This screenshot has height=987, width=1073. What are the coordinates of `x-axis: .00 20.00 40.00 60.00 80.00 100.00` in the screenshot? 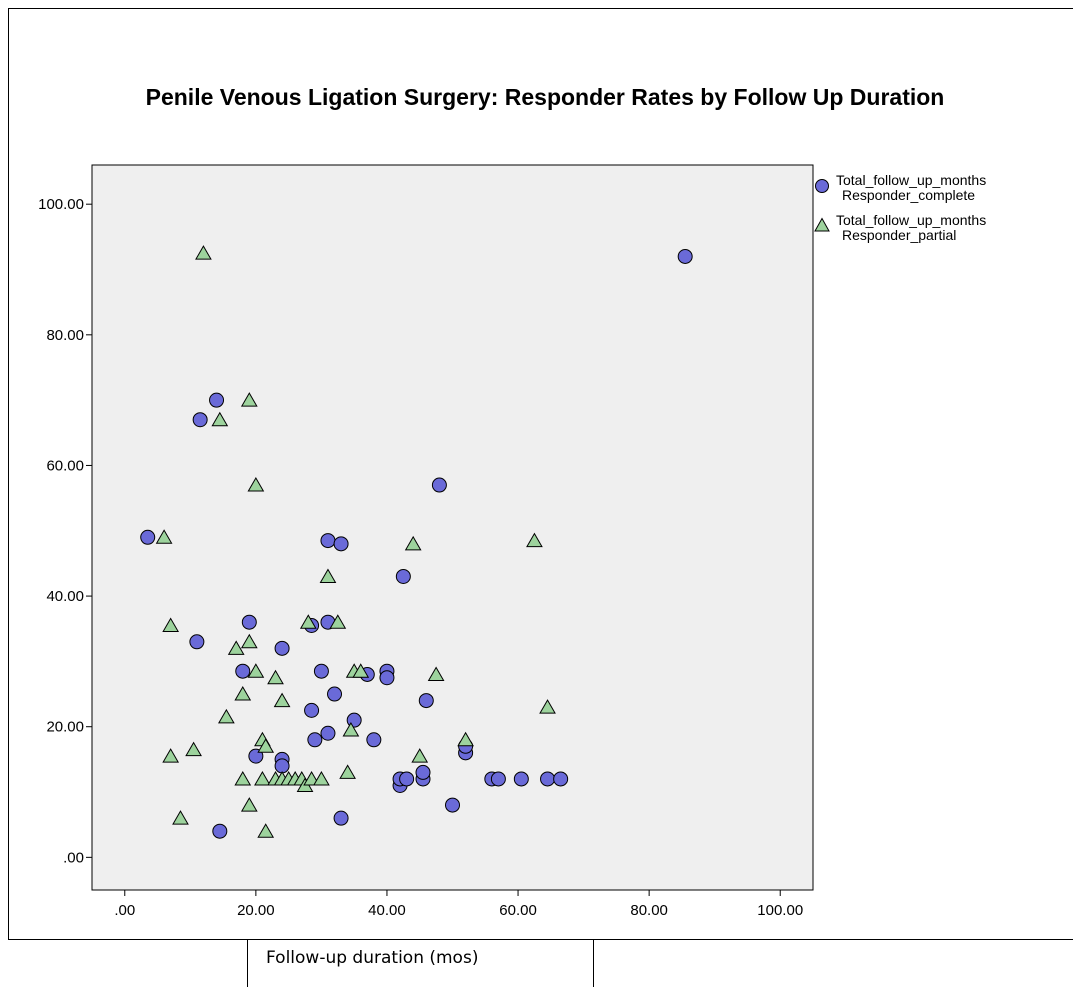 It's located at (458, 904).